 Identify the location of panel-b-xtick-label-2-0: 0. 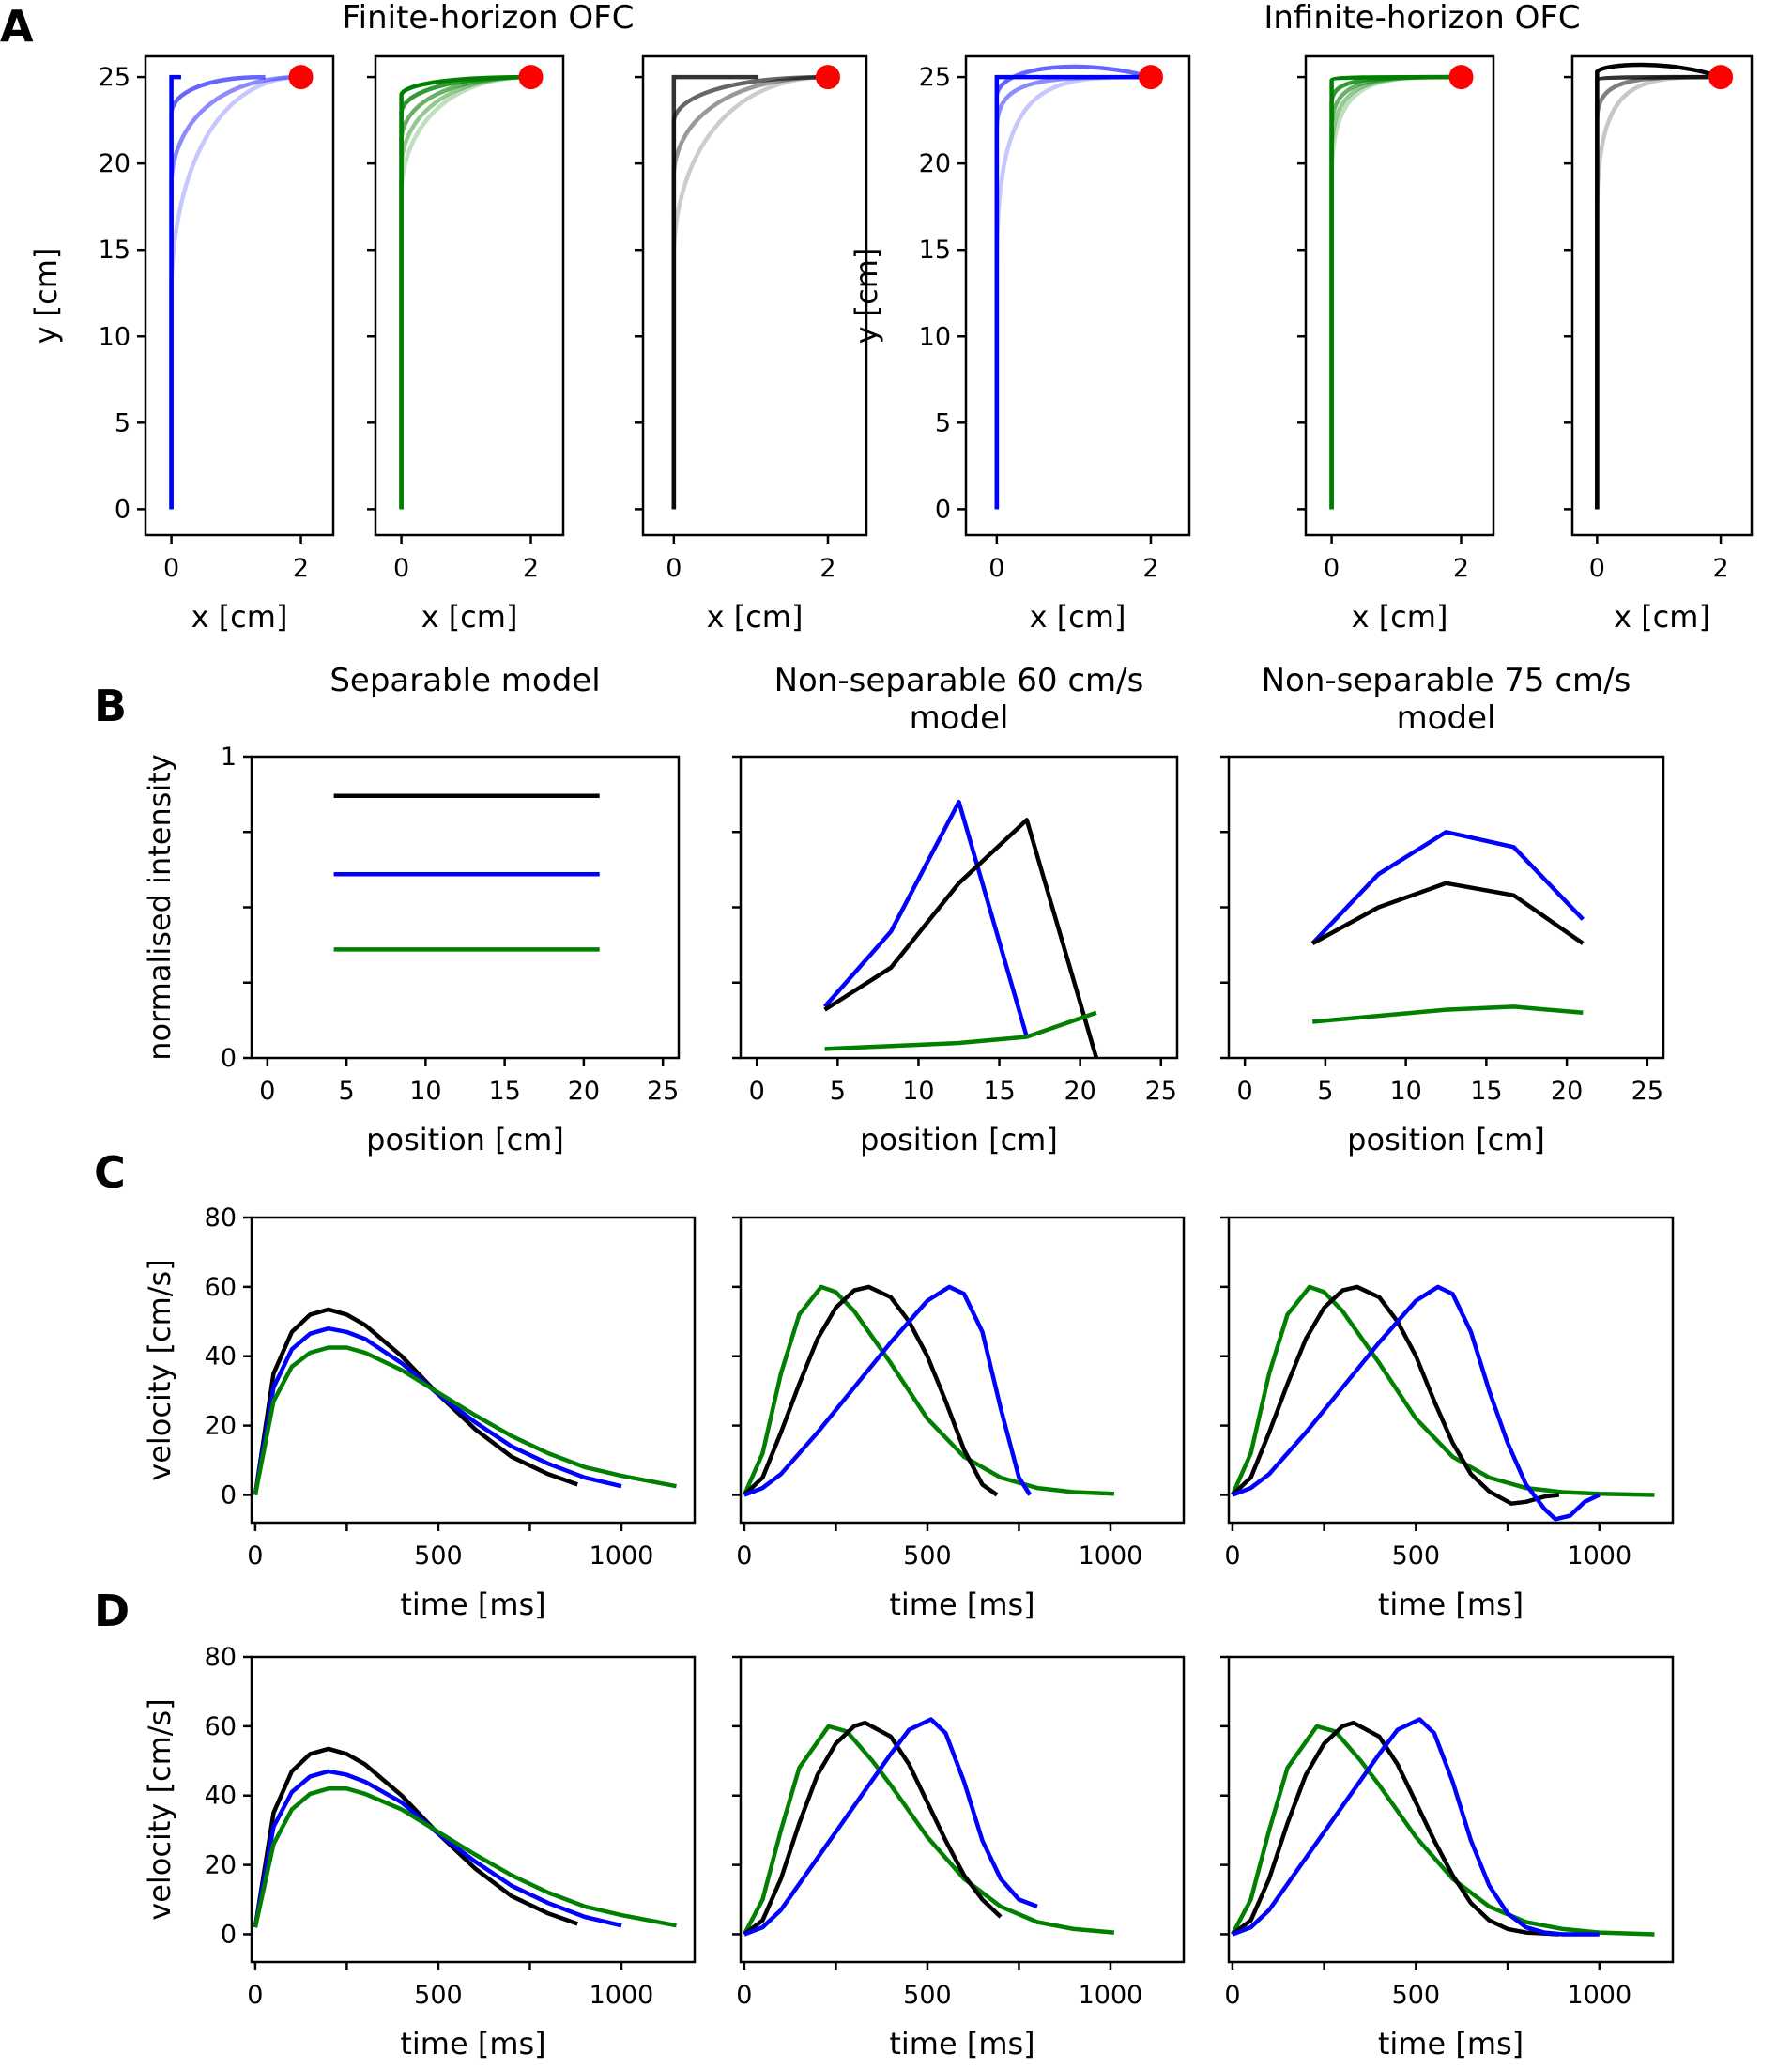
(1245, 1091).